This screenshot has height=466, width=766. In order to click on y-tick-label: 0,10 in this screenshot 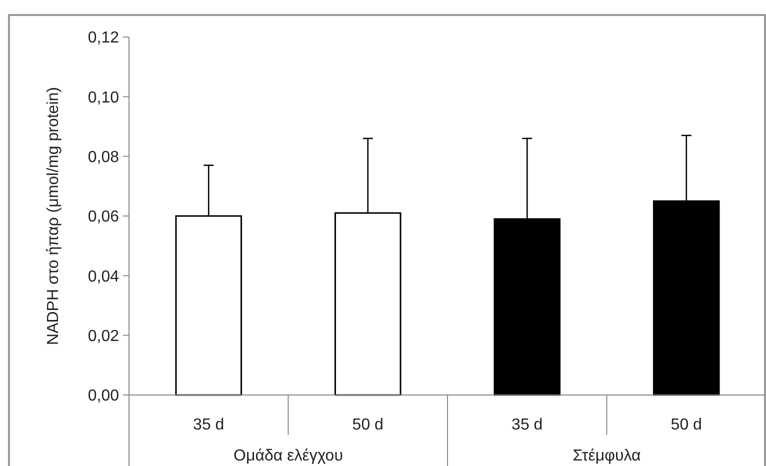, I will do `click(104, 97)`.